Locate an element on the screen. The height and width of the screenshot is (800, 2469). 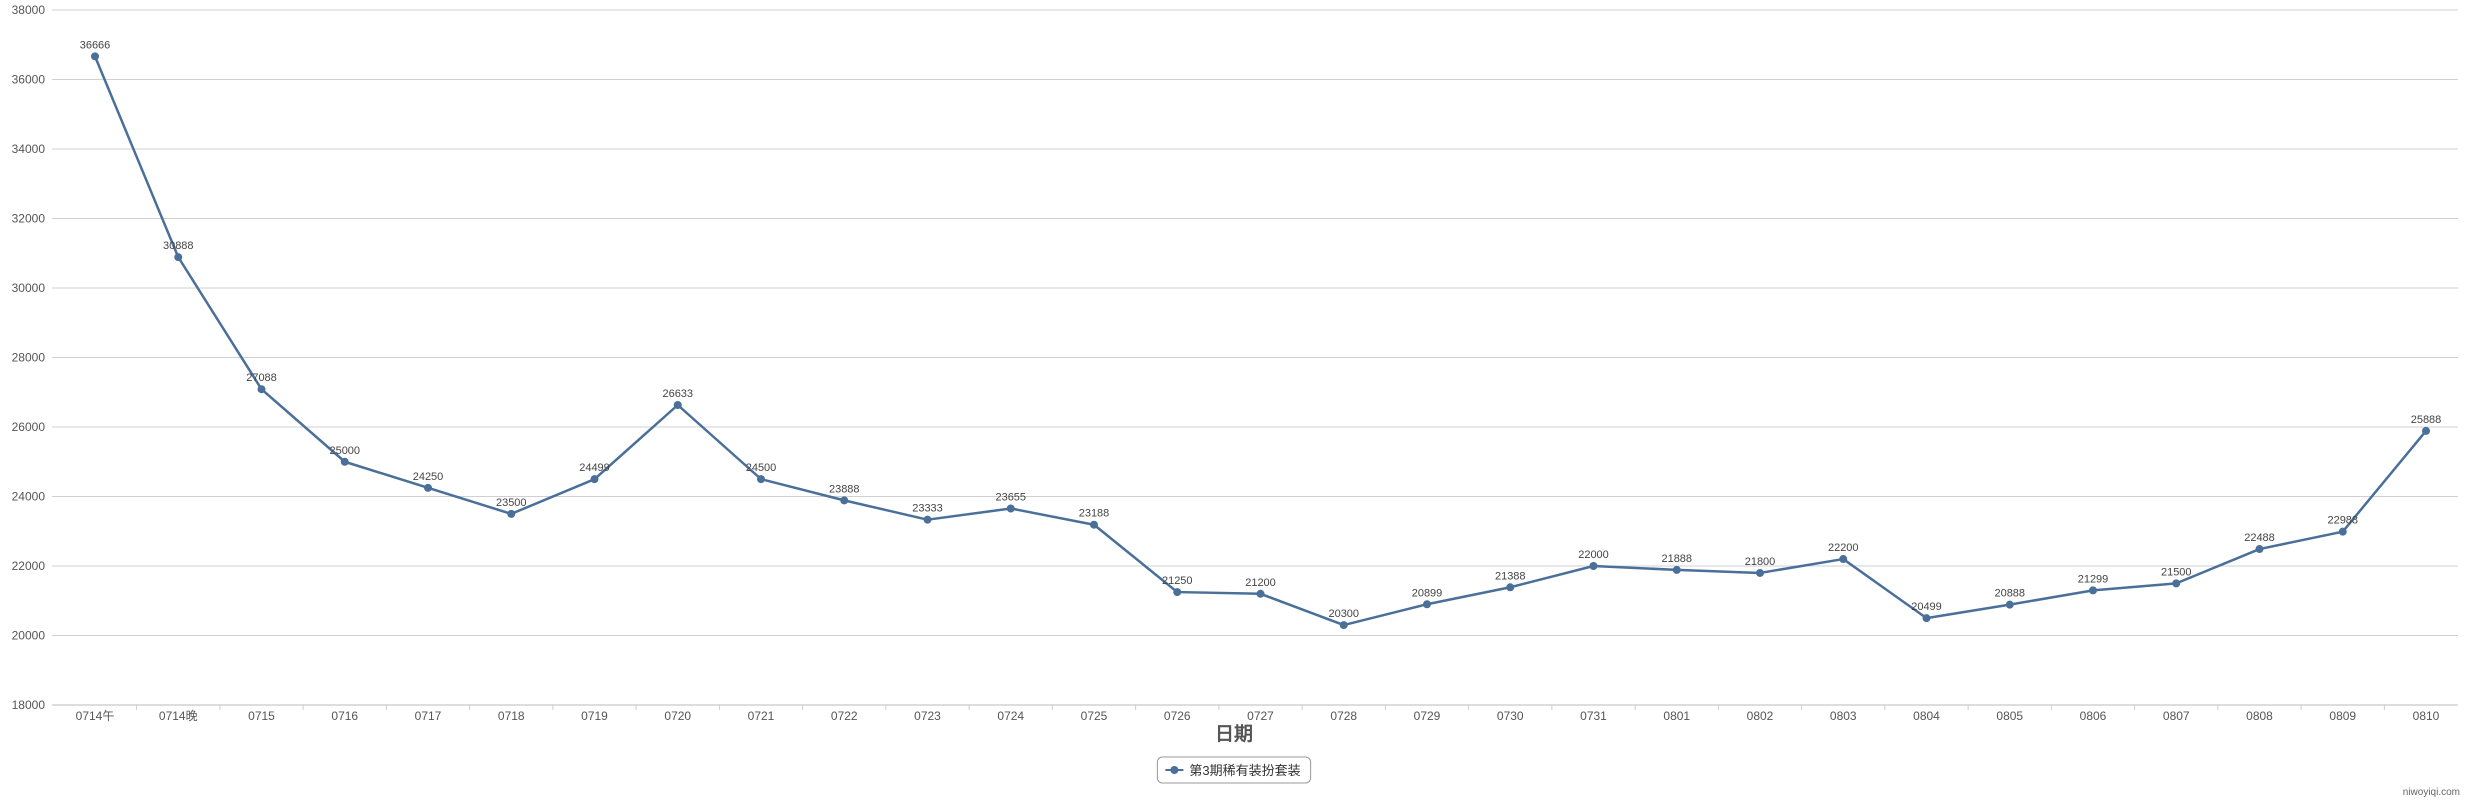
x-tick-label: 0731 is located at coordinates (1593, 716).